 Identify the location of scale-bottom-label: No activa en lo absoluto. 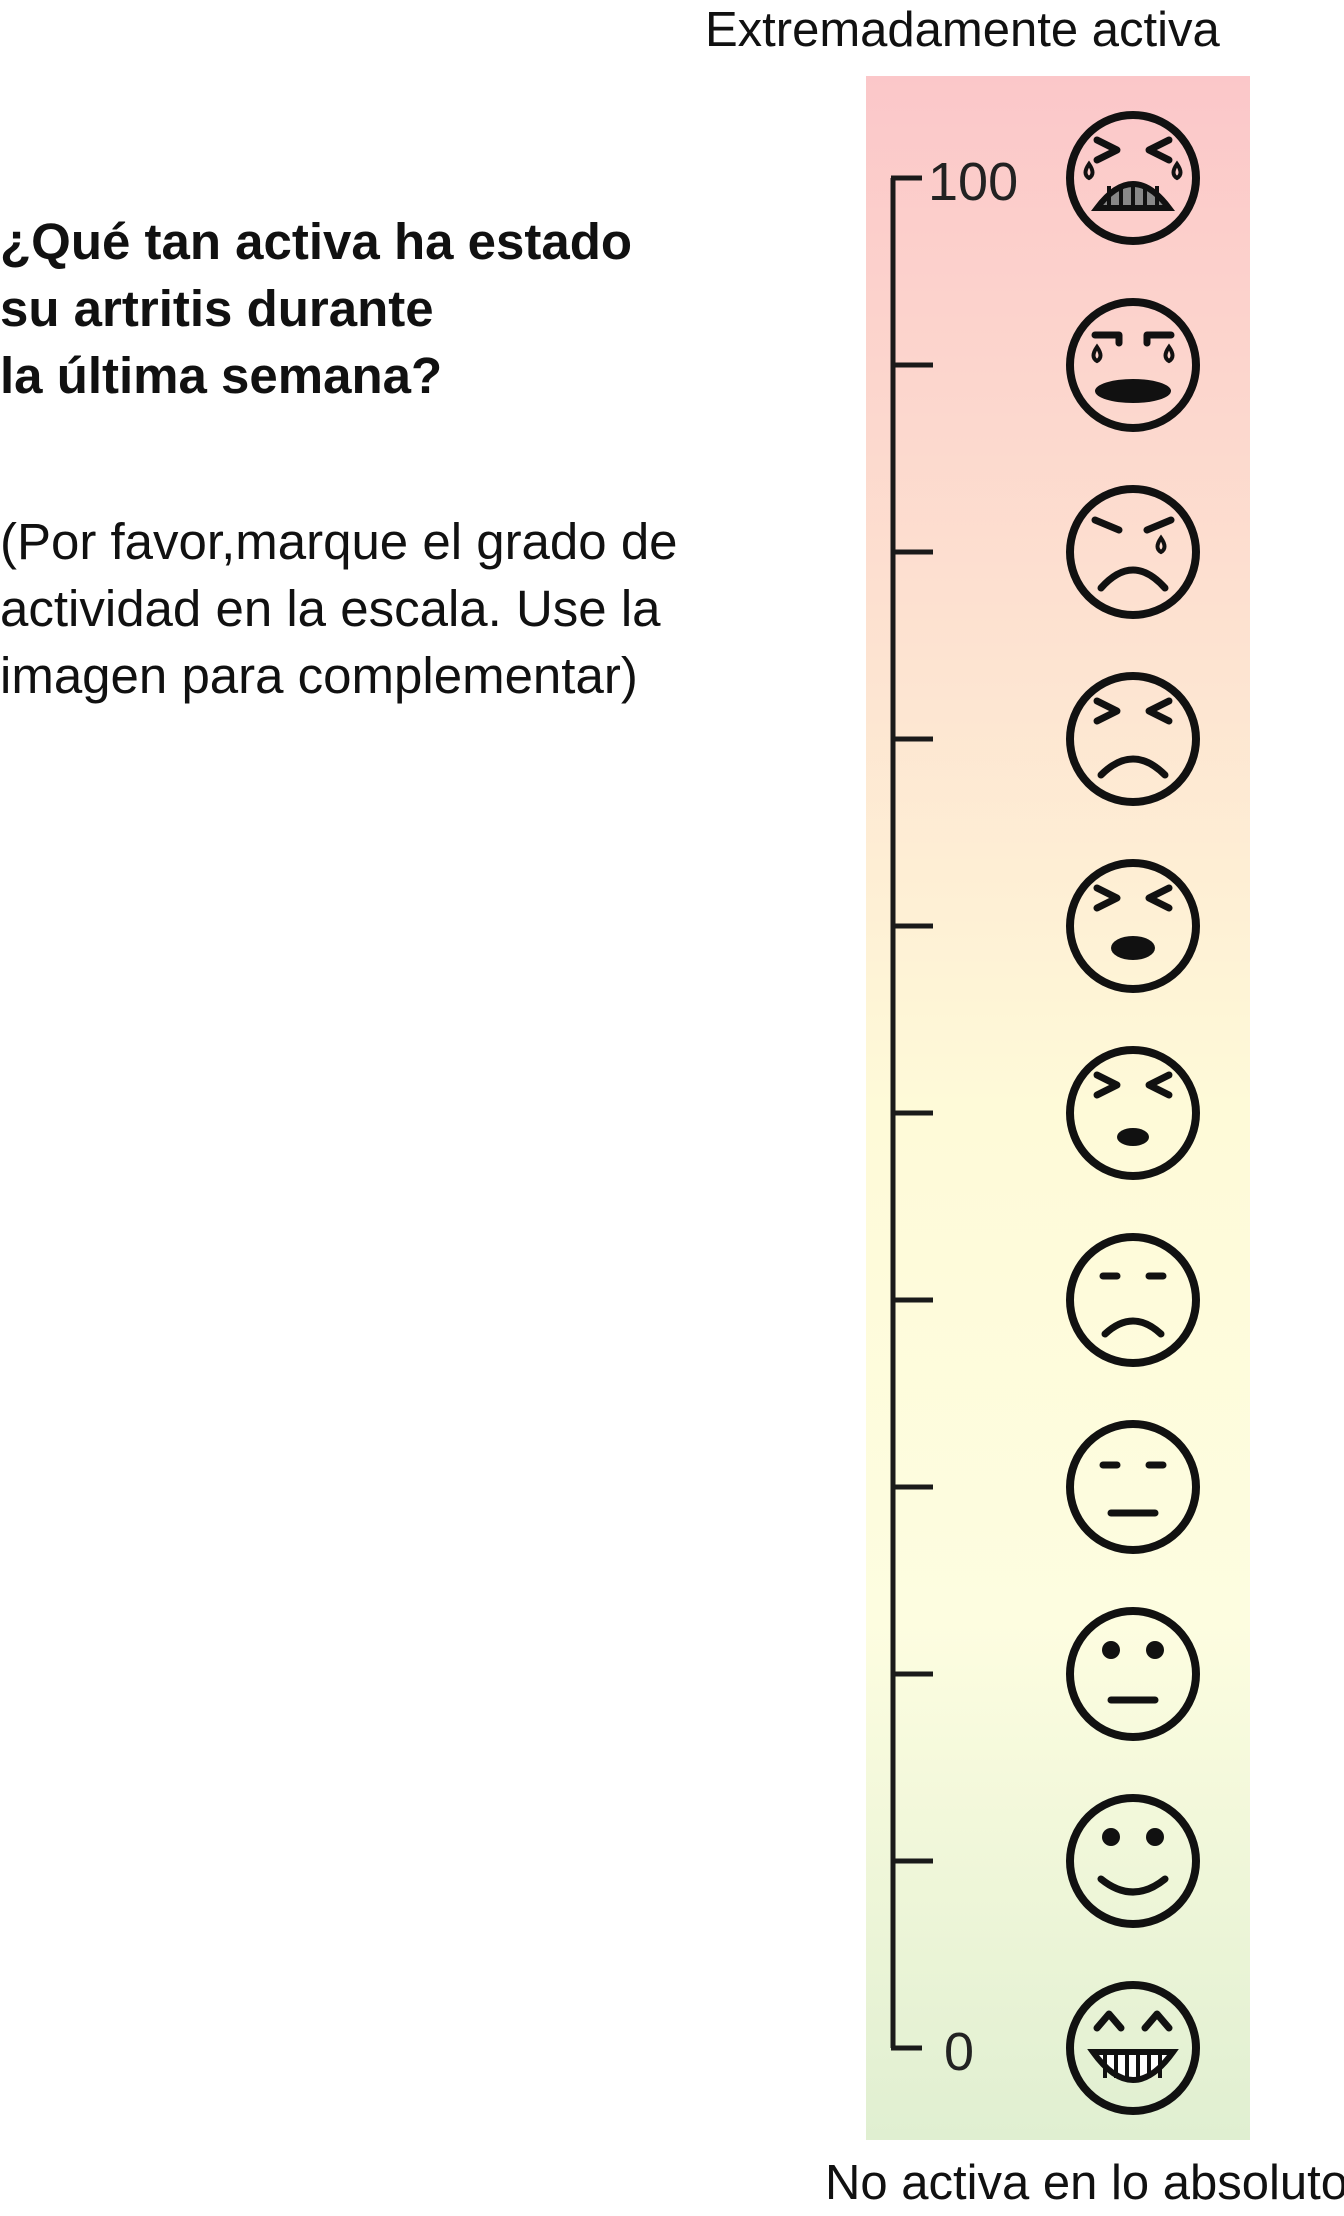
(1084, 2183).